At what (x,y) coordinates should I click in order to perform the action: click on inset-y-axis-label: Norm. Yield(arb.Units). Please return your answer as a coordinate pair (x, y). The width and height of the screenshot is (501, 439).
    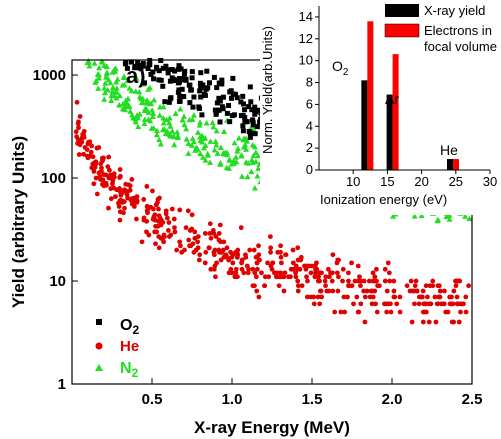
    Looking at the image, I should click on (267, 90).